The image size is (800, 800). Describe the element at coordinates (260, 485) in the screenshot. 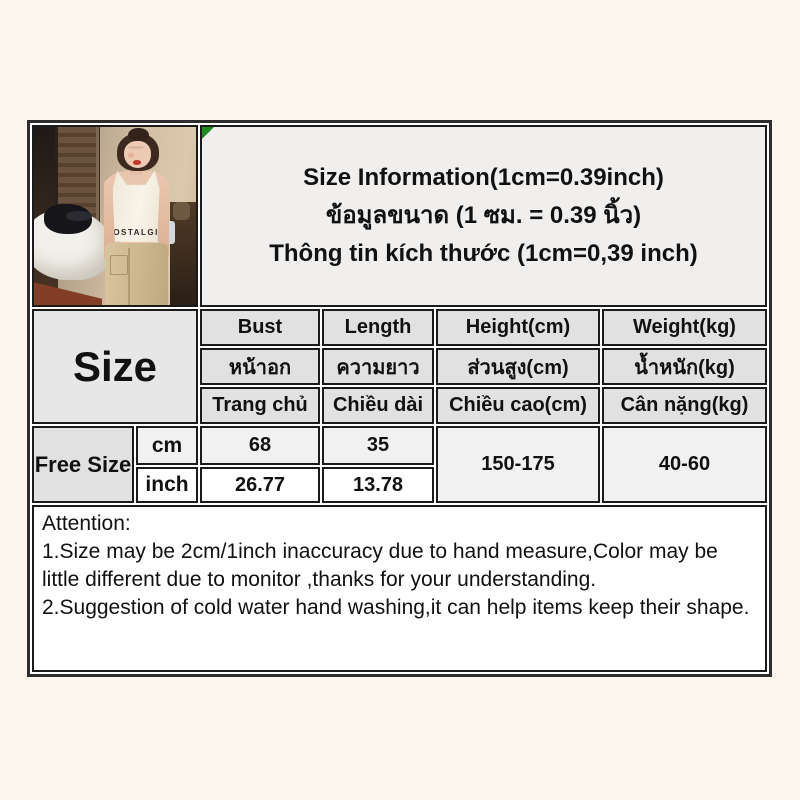

I see `value-bust-inch: 26.77` at that location.